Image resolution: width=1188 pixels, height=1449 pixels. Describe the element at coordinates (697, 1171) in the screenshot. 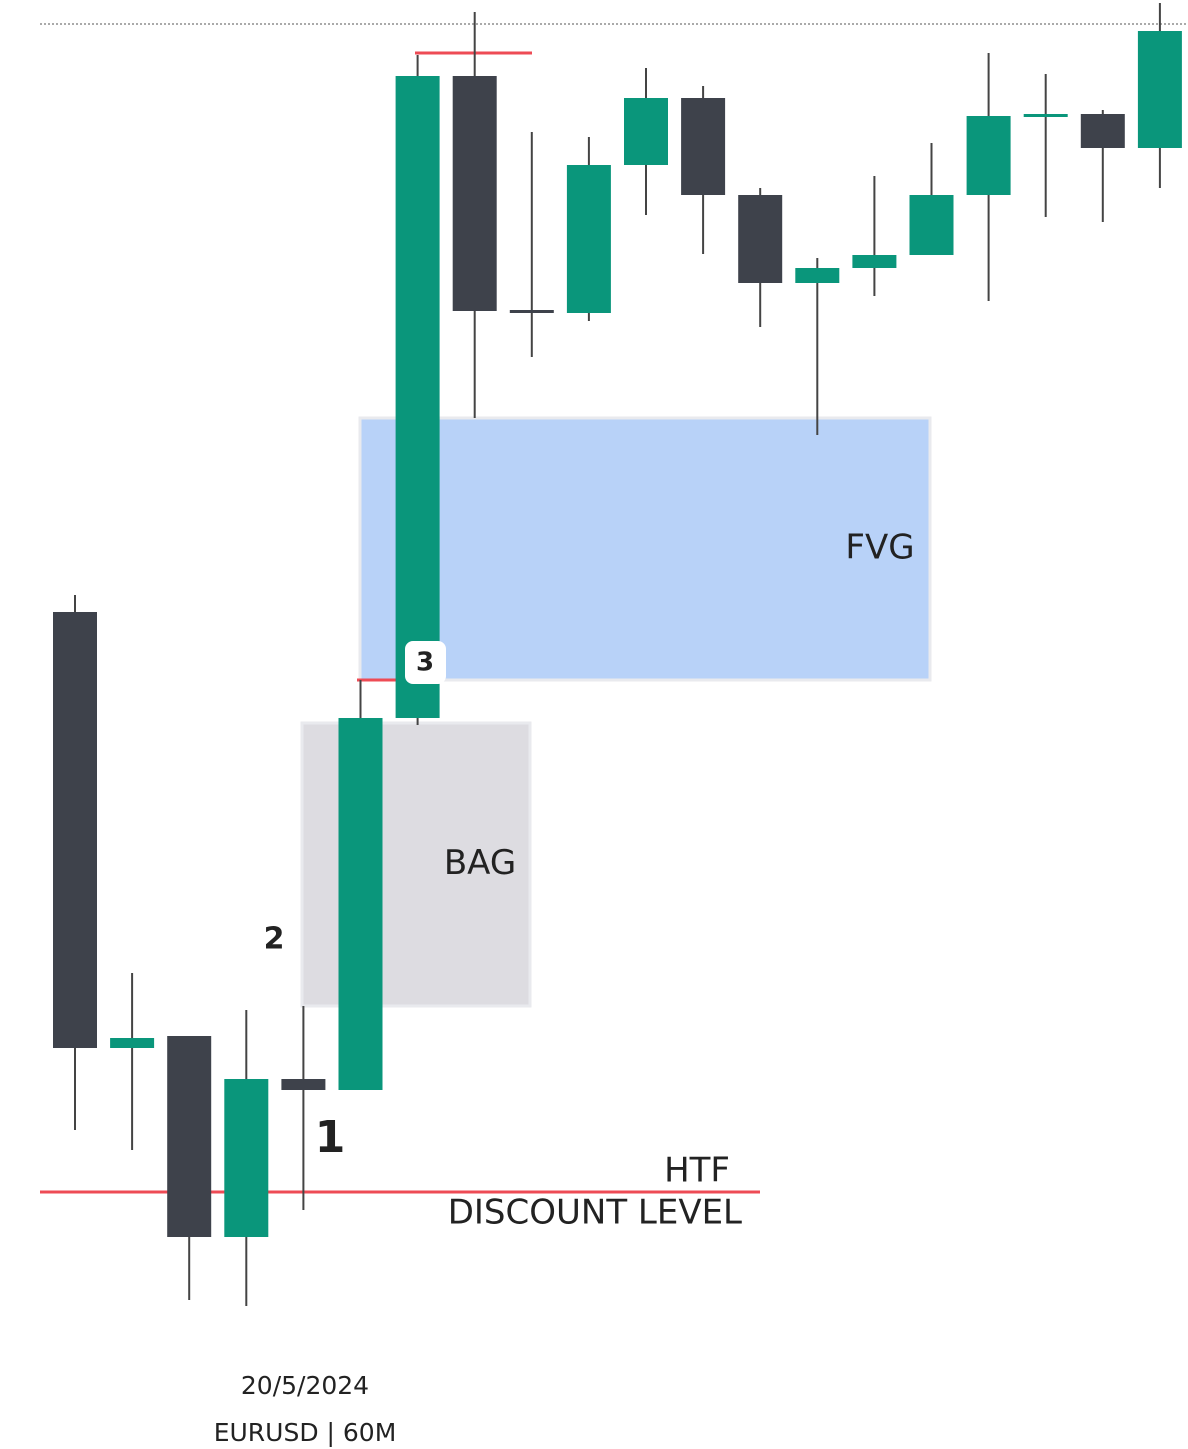

I see `level-label: HTF` at that location.